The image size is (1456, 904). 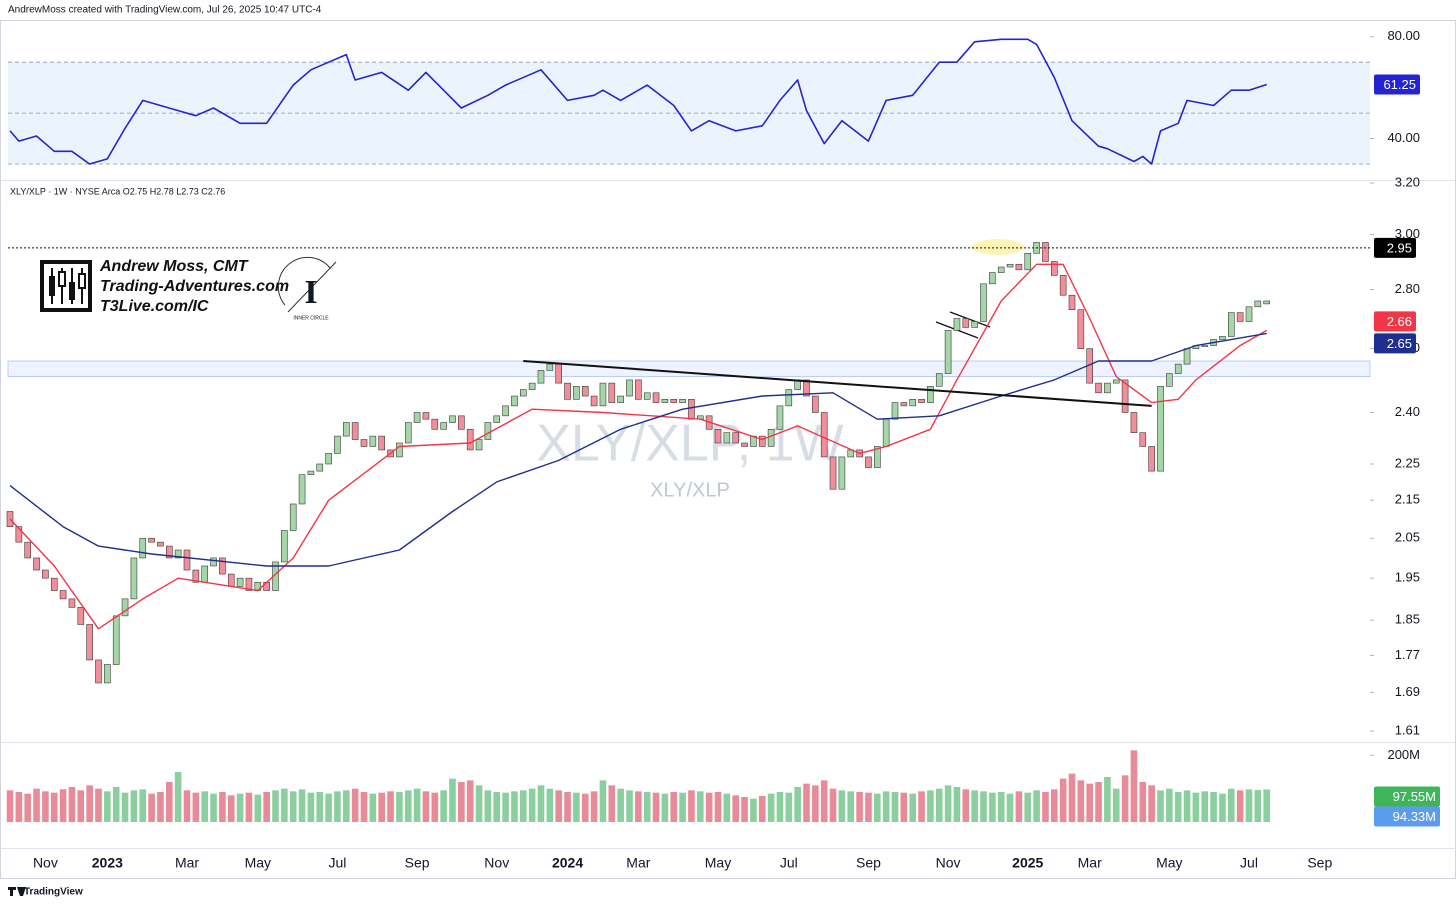 I want to click on x-tick-label: Sep, so click(x=417, y=863).